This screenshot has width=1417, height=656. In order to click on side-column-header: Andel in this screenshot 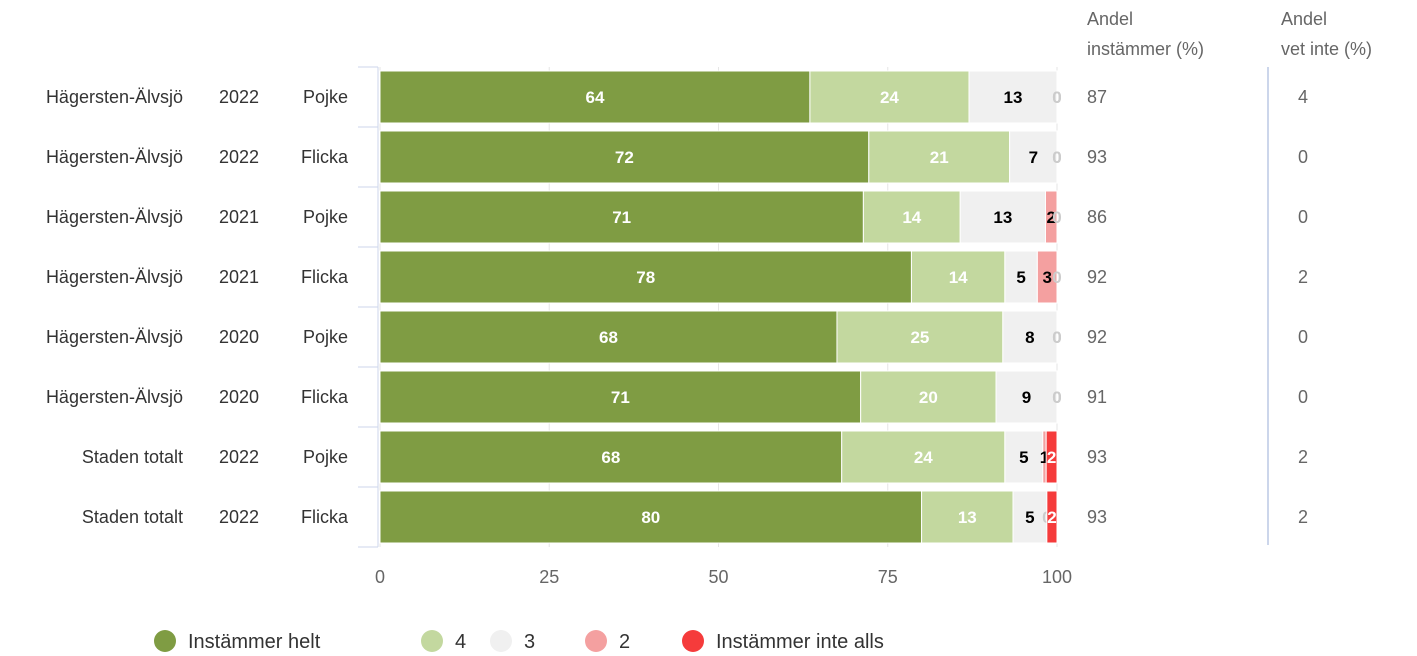, I will do `click(1110, 19)`.